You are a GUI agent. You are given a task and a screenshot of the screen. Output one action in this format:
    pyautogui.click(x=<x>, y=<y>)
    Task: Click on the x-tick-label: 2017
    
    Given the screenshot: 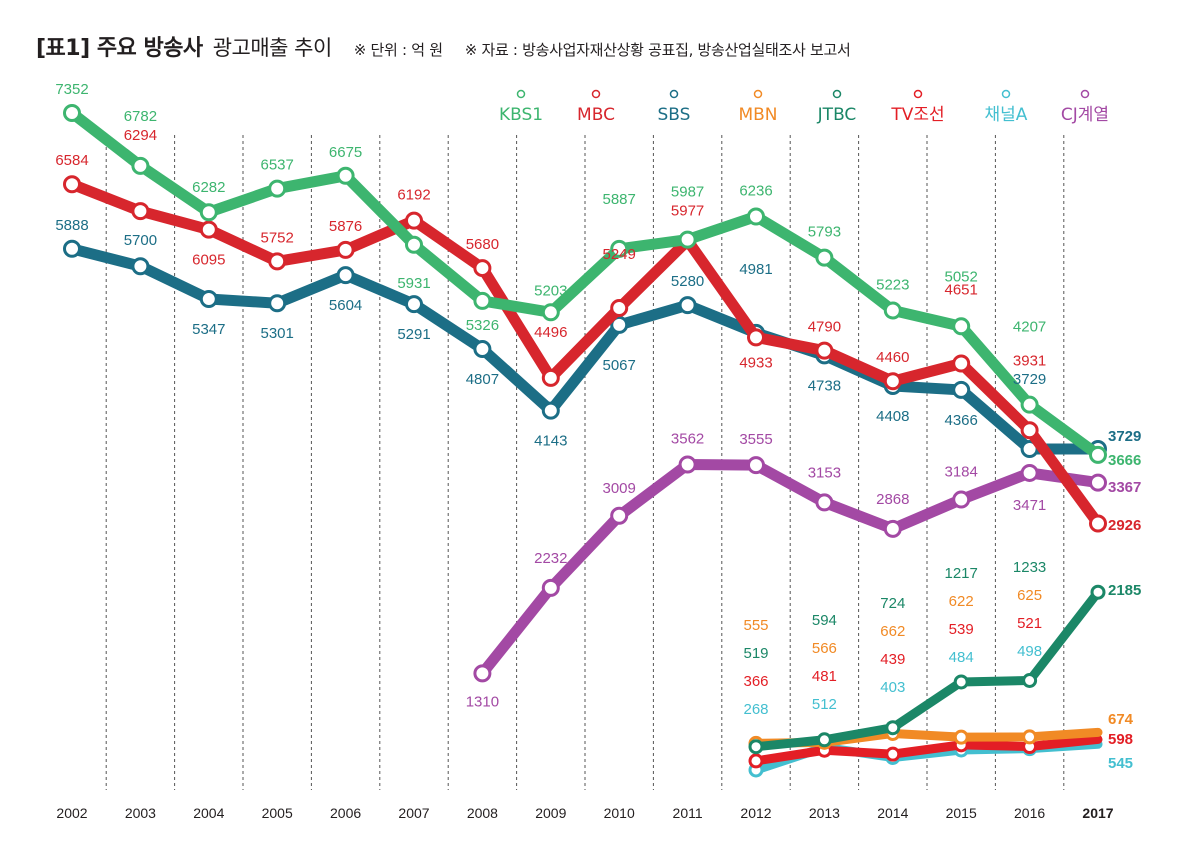 What is the action you would take?
    pyautogui.click(x=1097, y=813)
    